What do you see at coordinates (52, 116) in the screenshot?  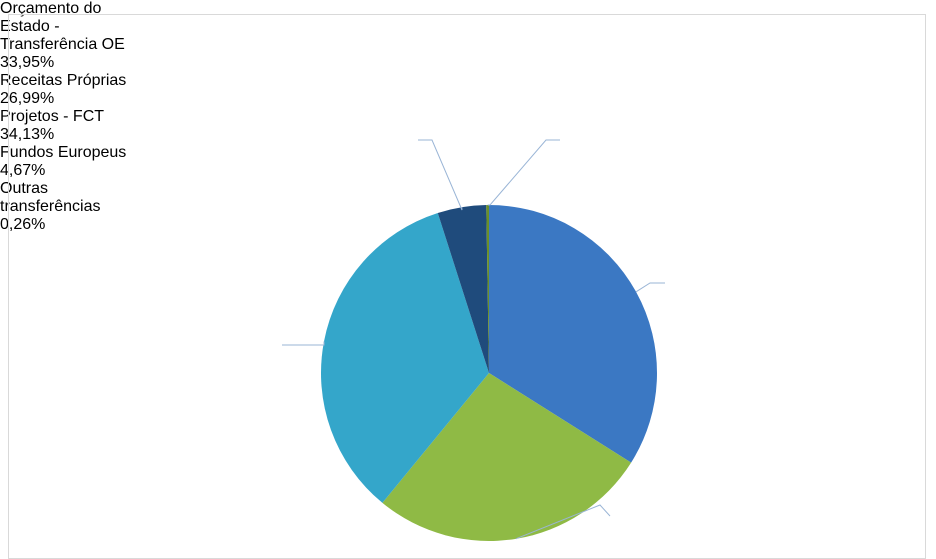 I see `category-label: Projetos - FCT` at bounding box center [52, 116].